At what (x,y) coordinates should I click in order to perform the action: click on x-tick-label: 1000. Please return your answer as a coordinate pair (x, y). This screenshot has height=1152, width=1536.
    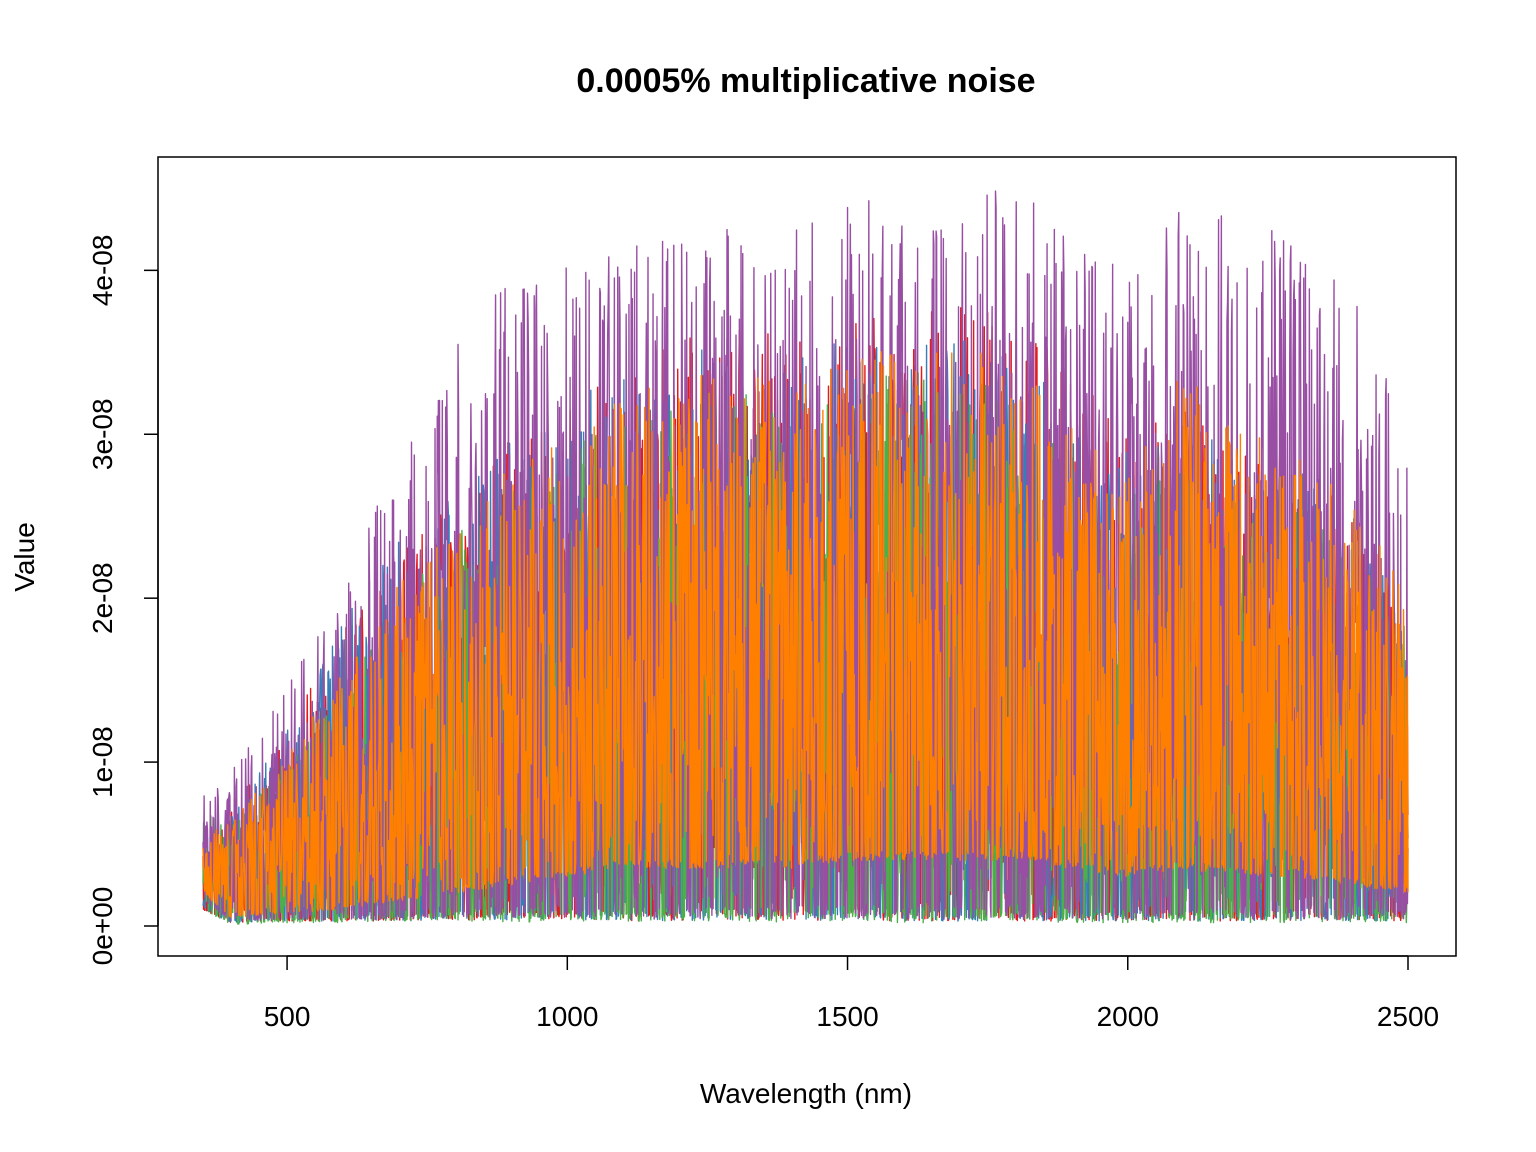
    Looking at the image, I should click on (567, 1016).